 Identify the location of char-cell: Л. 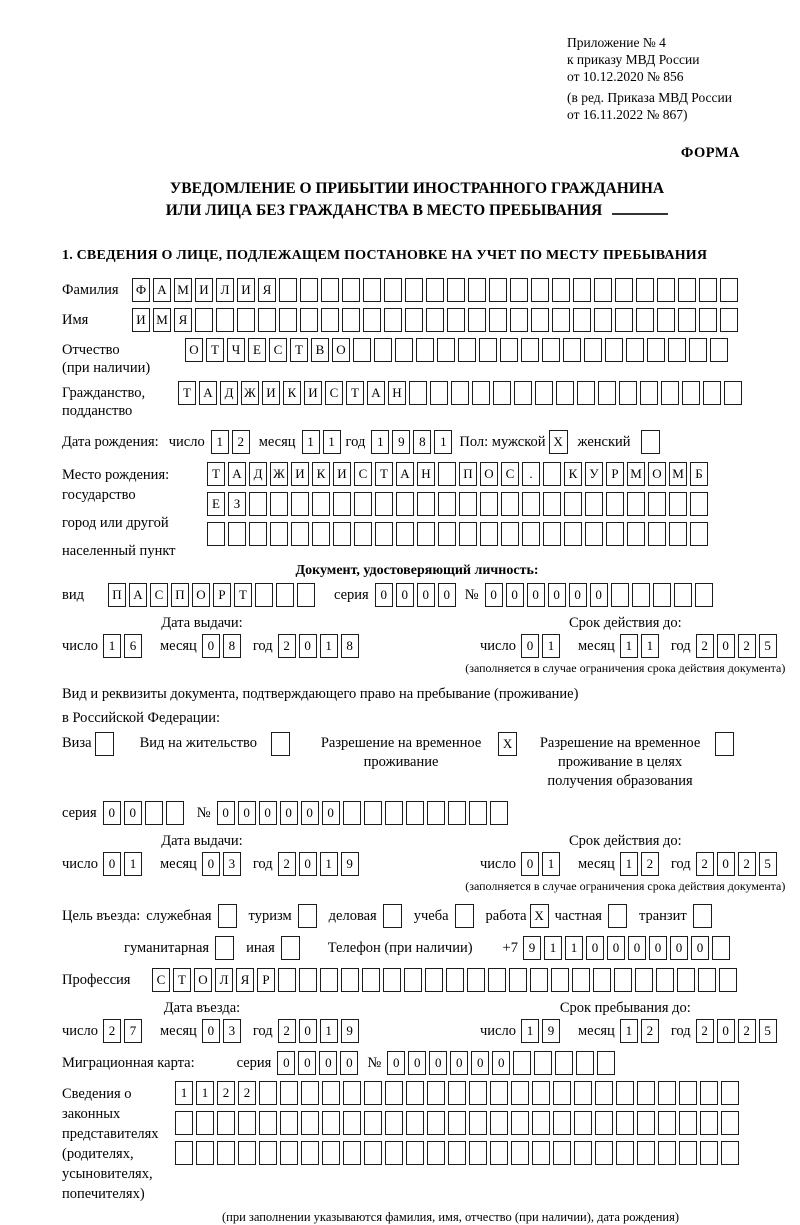
(225, 290).